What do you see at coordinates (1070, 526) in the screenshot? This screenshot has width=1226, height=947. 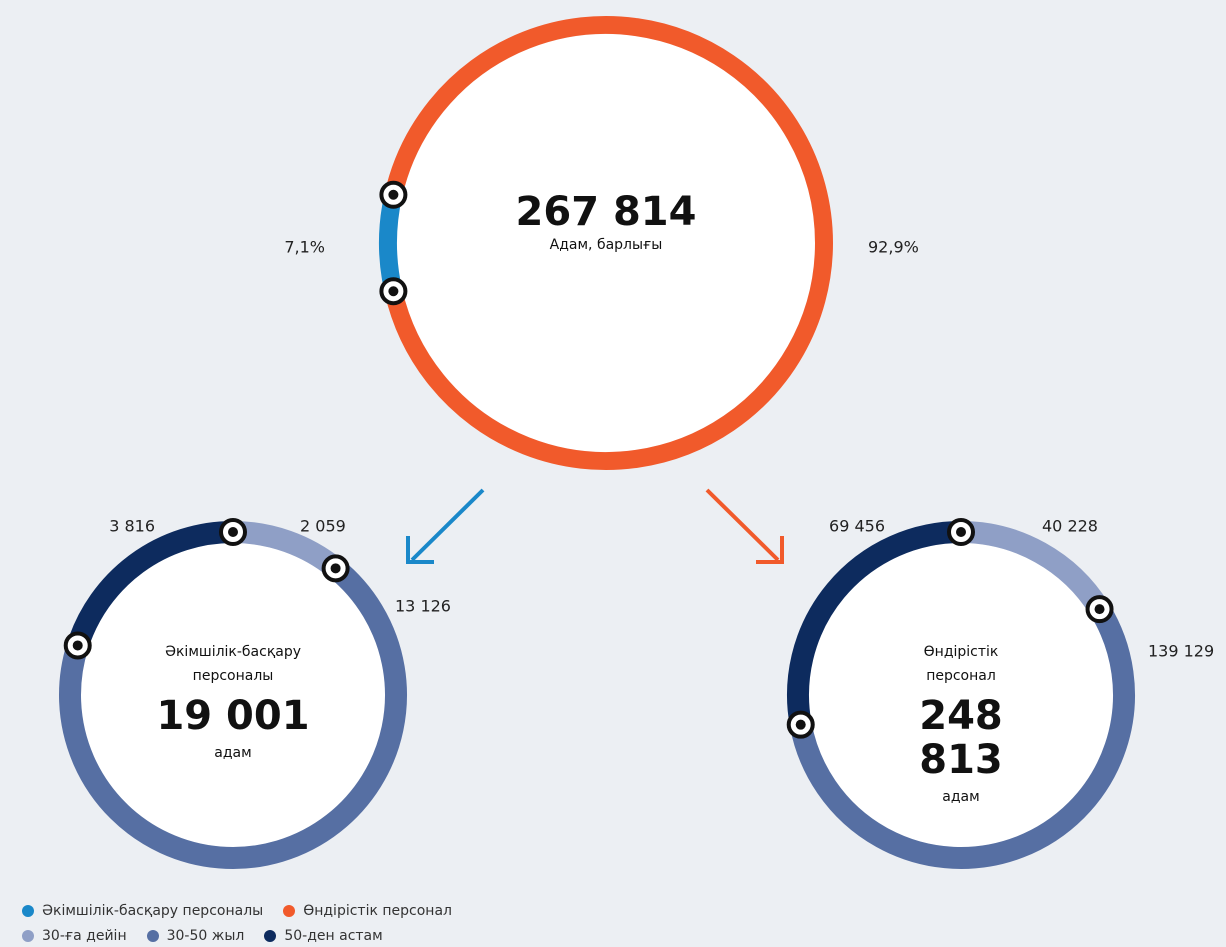 I see `value-label: 40 228` at bounding box center [1070, 526].